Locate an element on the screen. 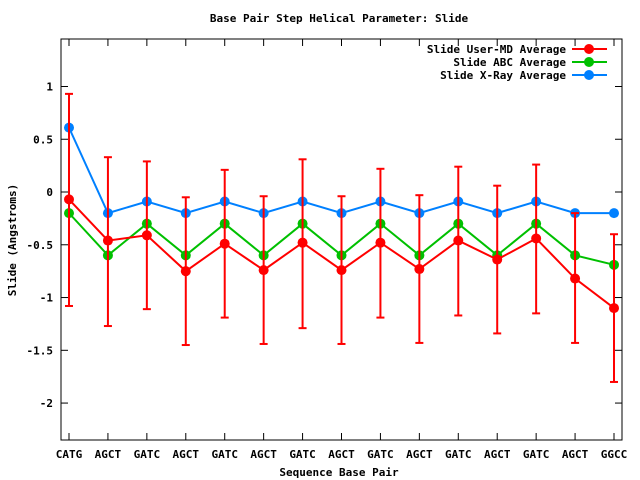  chart-title: Base Pair Step Helical Parameter: Slide is located at coordinates (339, 18).